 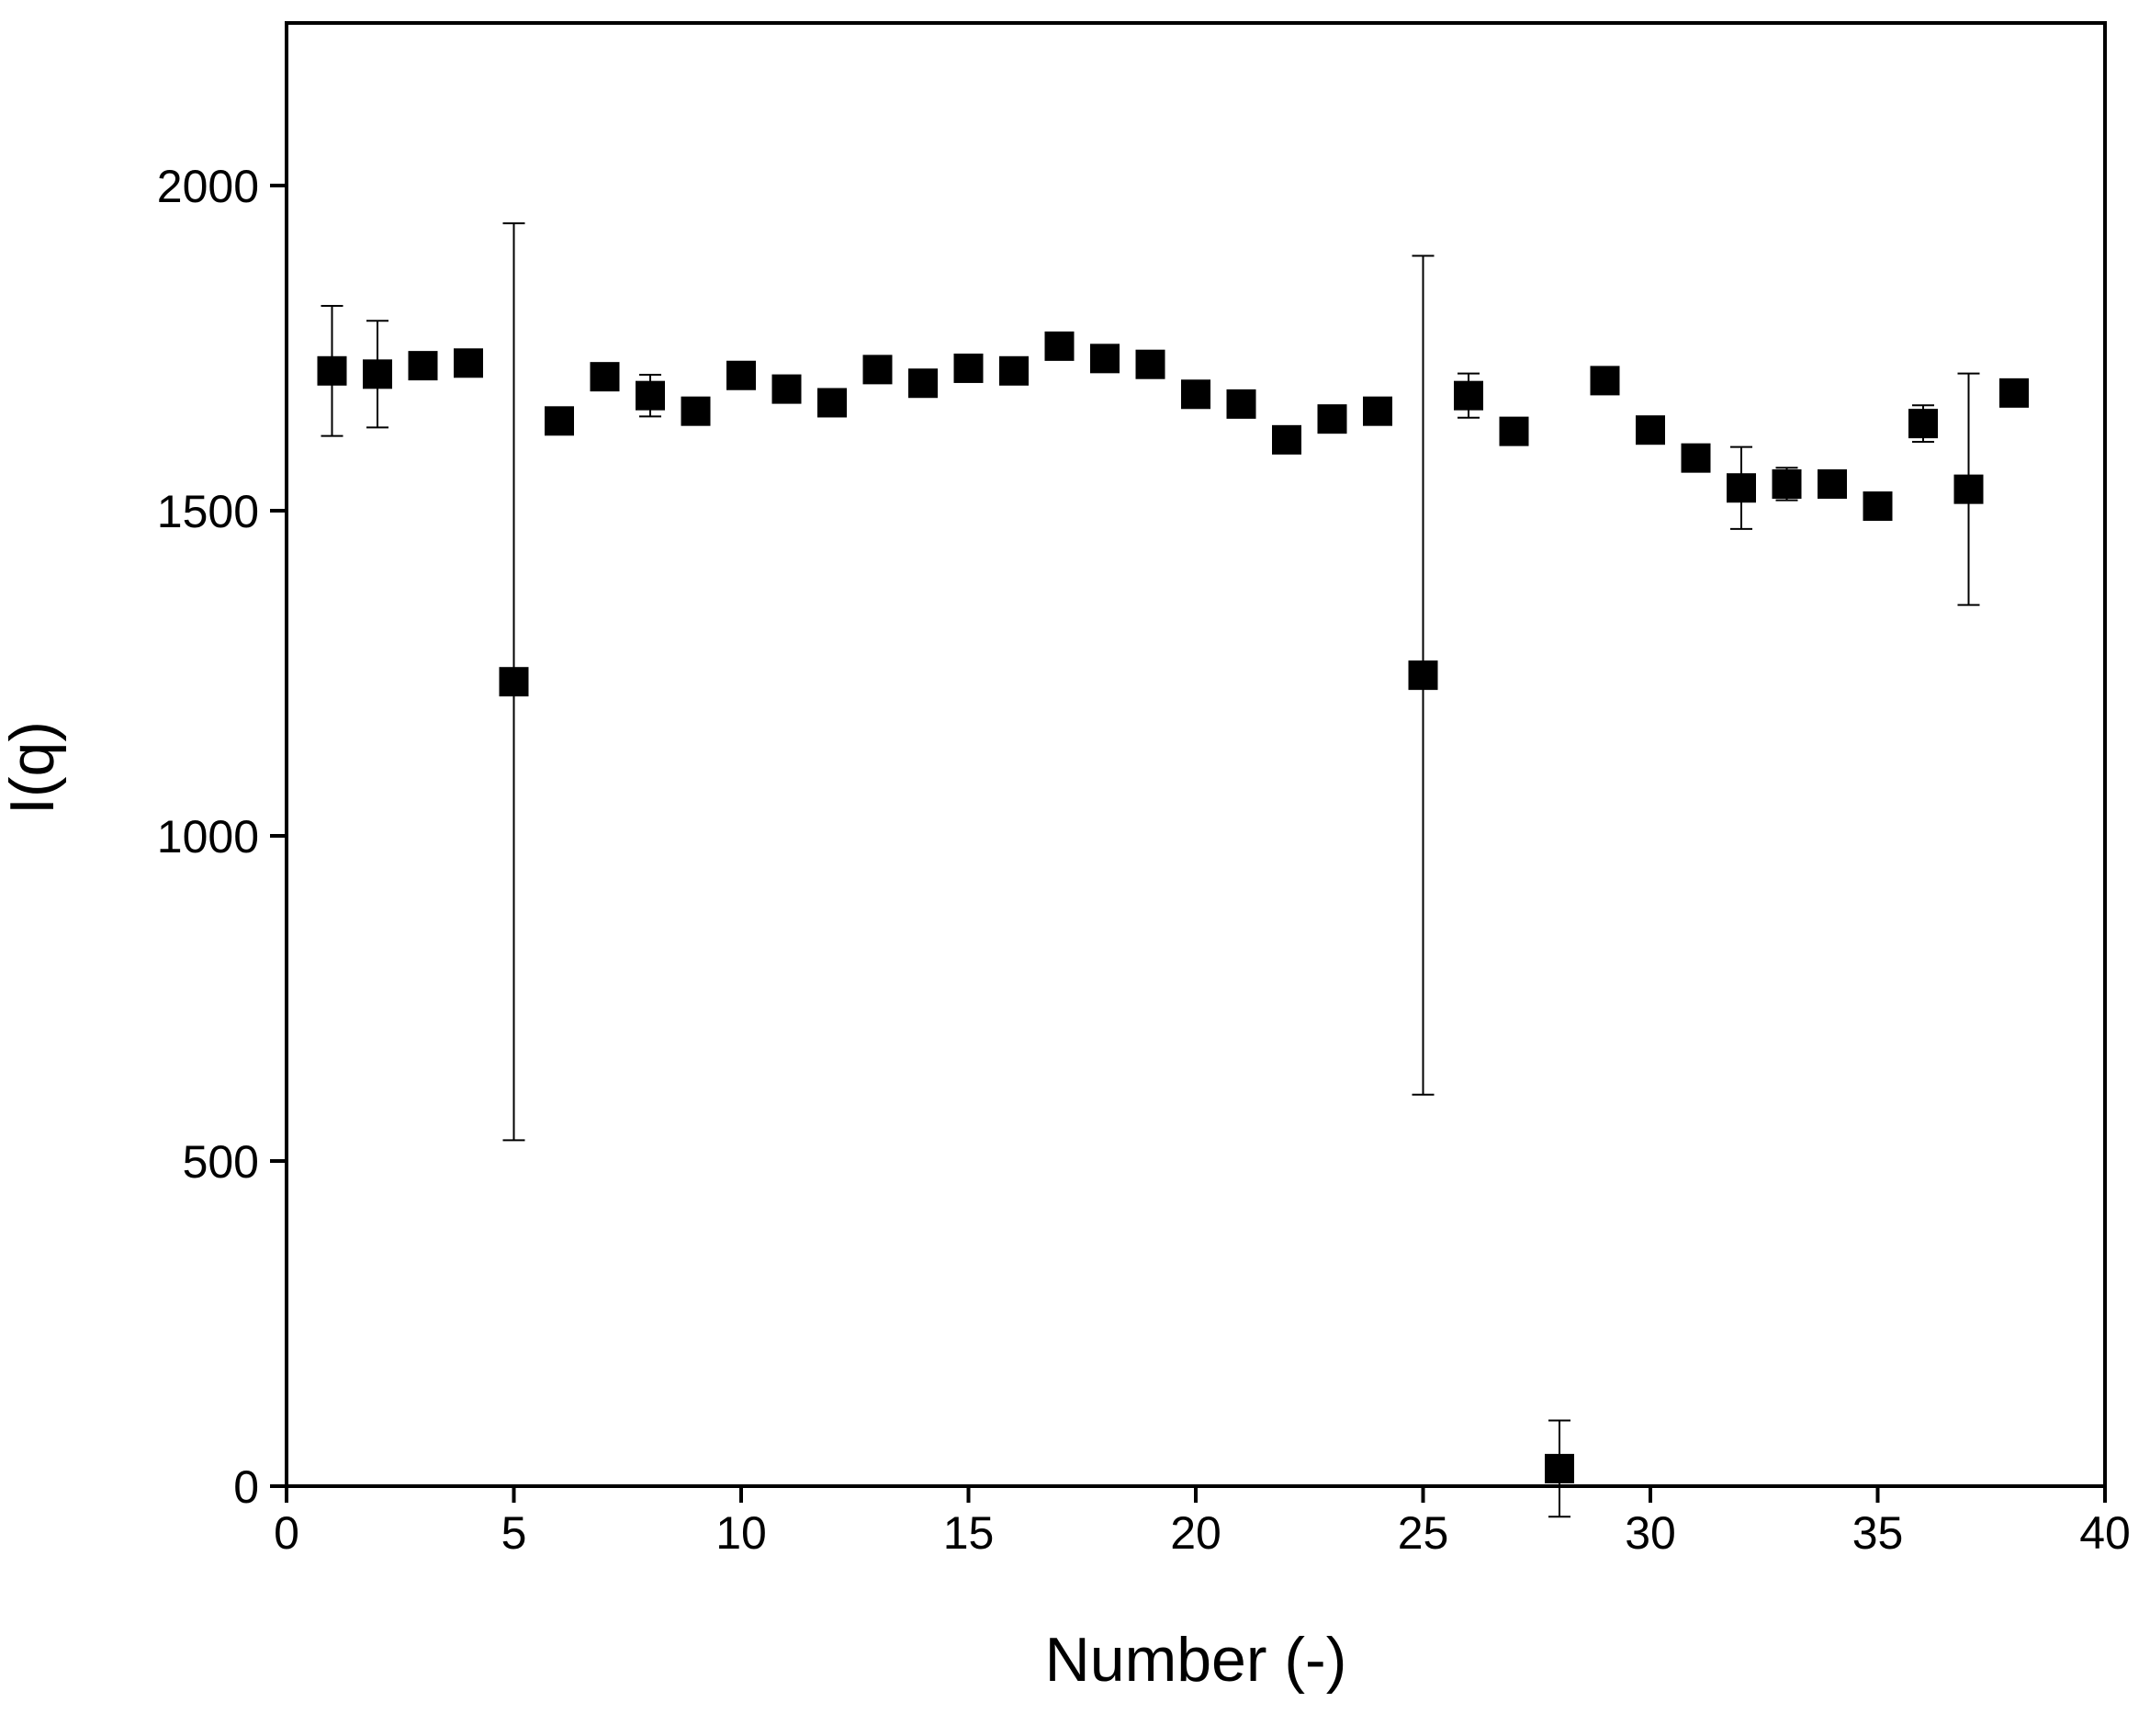 What do you see at coordinates (1195, 1533) in the screenshot?
I see `x-tick-label: 20` at bounding box center [1195, 1533].